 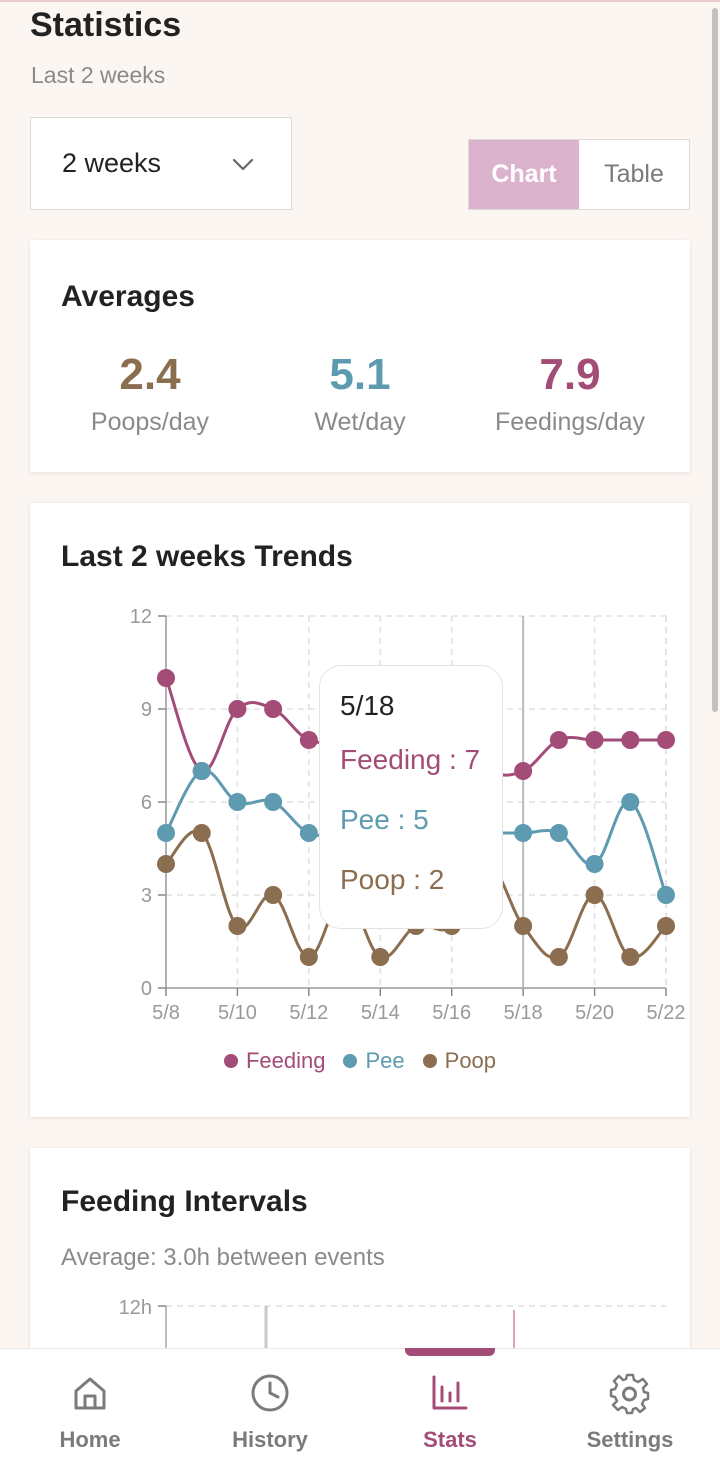 What do you see at coordinates (411, 797) in the screenshot?
I see `chart-tooltip: 5/18 Feeding : 7 Pee : 5 Poop : 2` at bounding box center [411, 797].